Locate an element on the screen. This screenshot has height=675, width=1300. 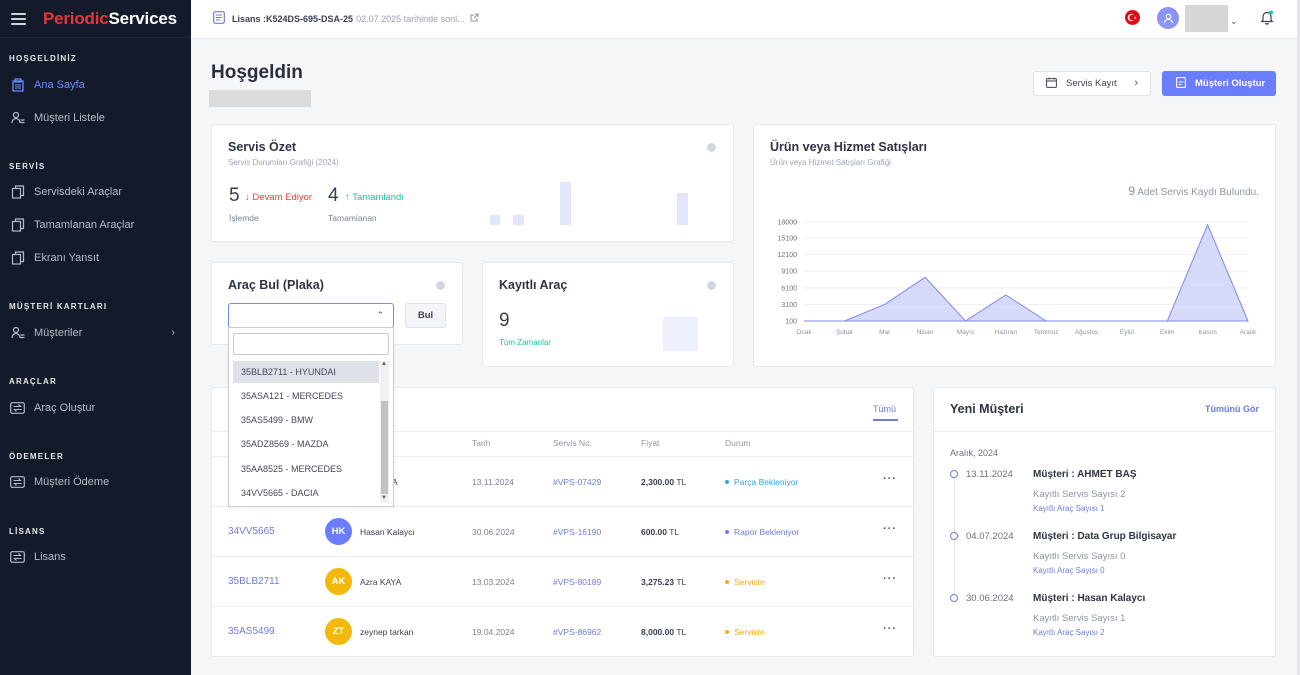
sidebar-item-arac-olustur: Araç Oluştur is located at coordinates (95, 408).